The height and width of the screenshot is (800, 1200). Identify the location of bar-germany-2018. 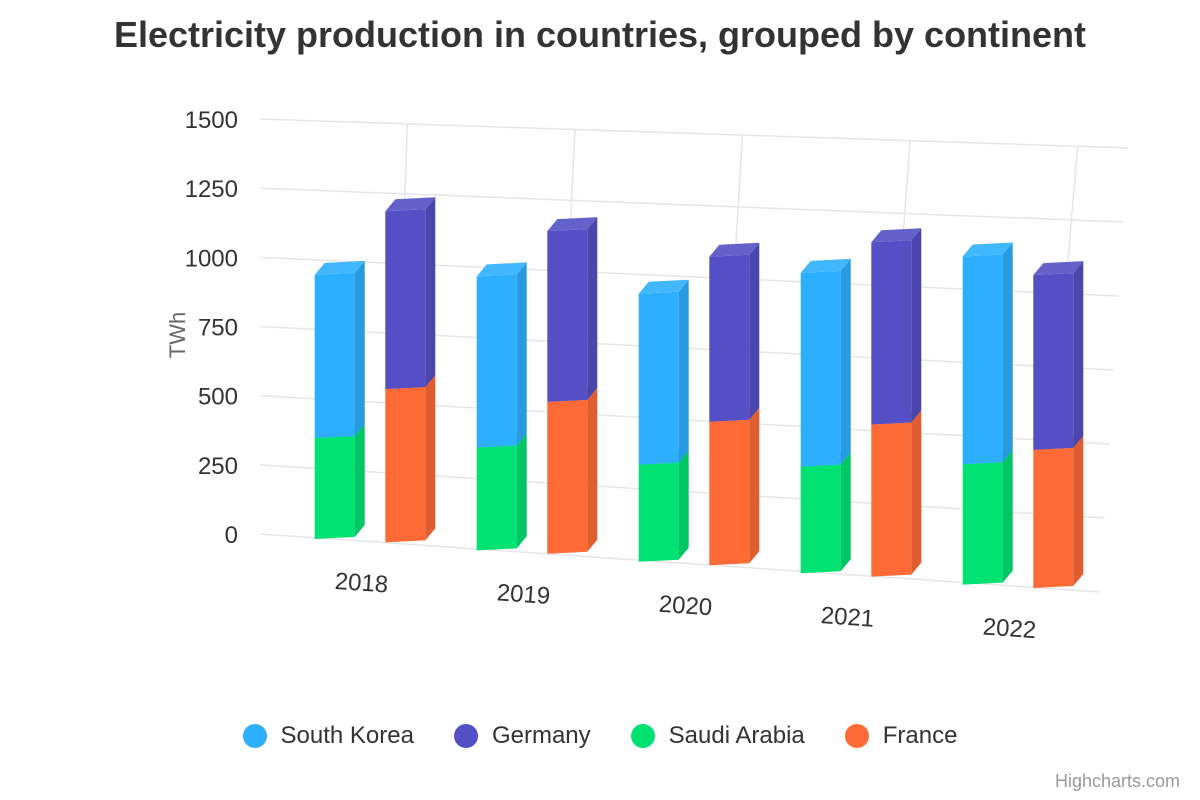
(410, 293).